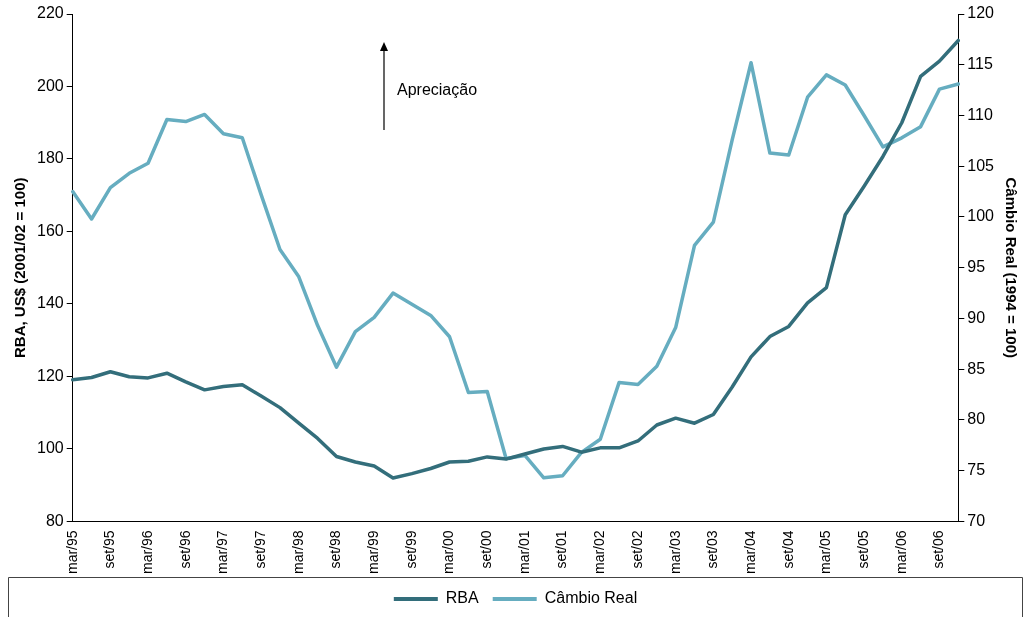 This screenshot has width=1031, height=617. What do you see at coordinates (462, 598) in the screenshot?
I see `legend-label: RBA` at bounding box center [462, 598].